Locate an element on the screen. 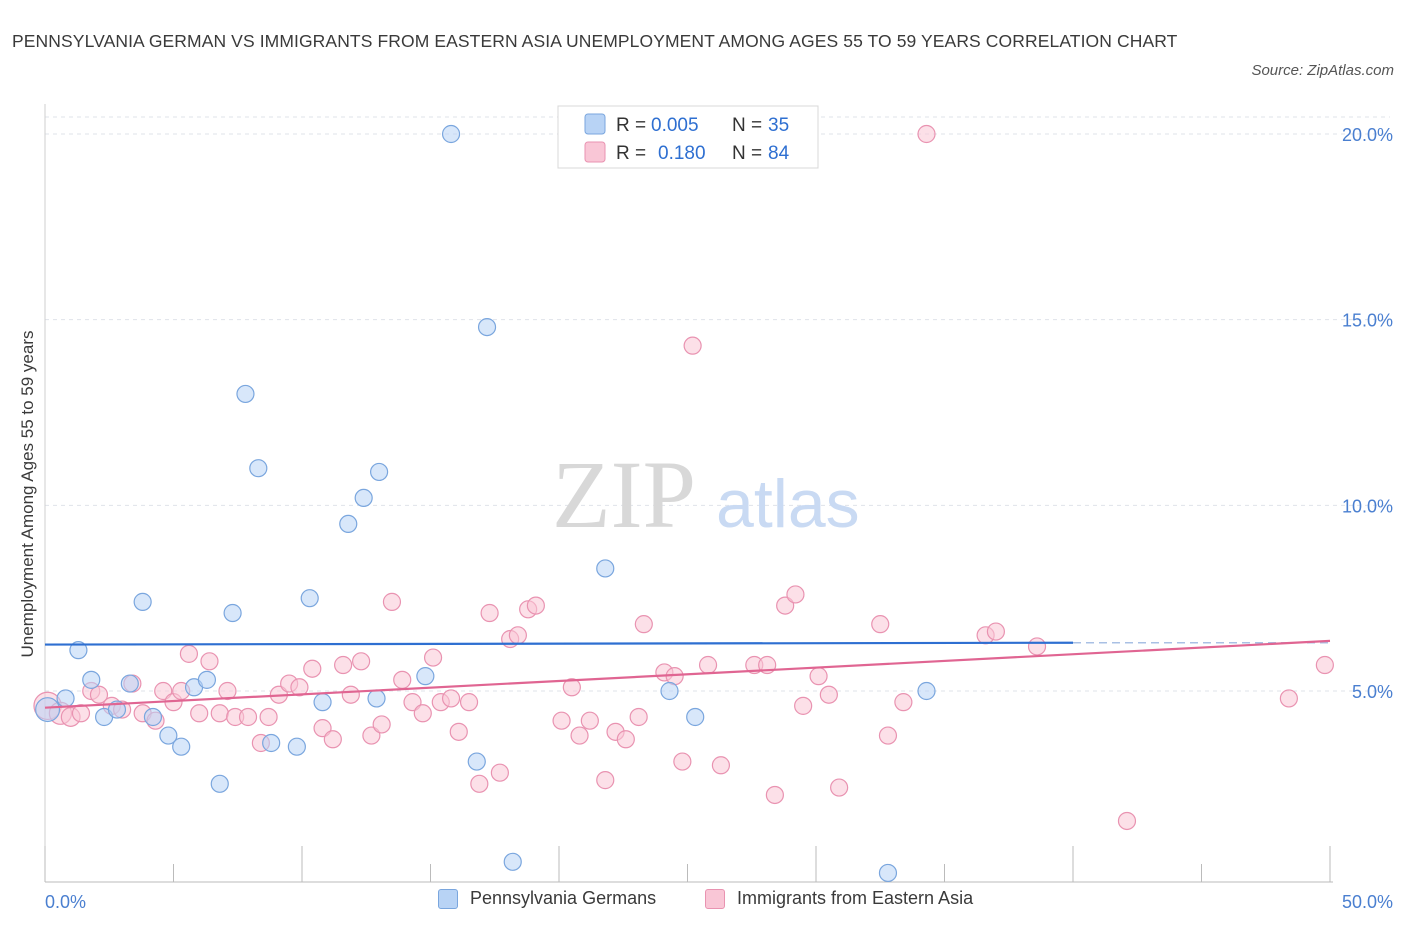 Image resolution: width=1406 pixels, height=930 pixels. legend-n-value-pink: 84 is located at coordinates (779, 153).